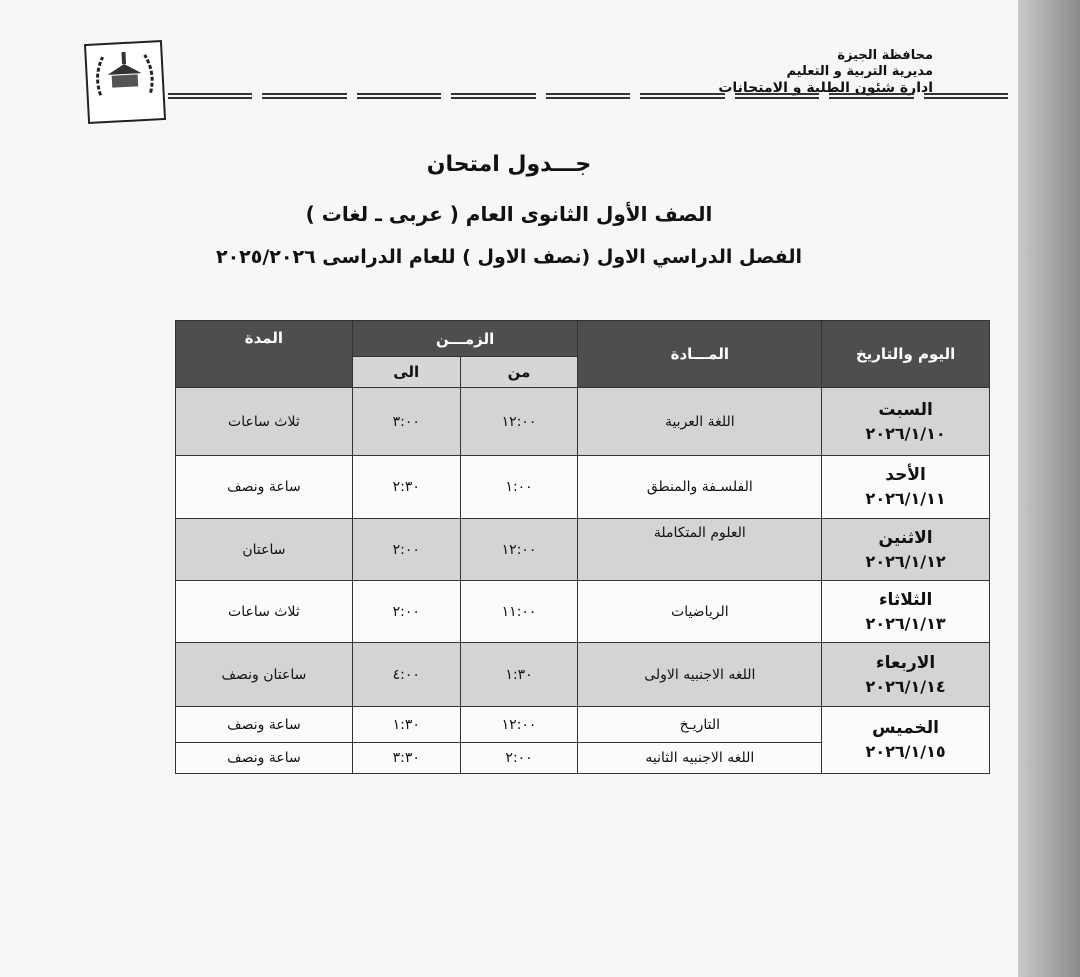 Image resolution: width=1080 pixels, height=977 pixels. Describe the element at coordinates (406, 372) in the screenshot. I see `header-to: الى` at that location.